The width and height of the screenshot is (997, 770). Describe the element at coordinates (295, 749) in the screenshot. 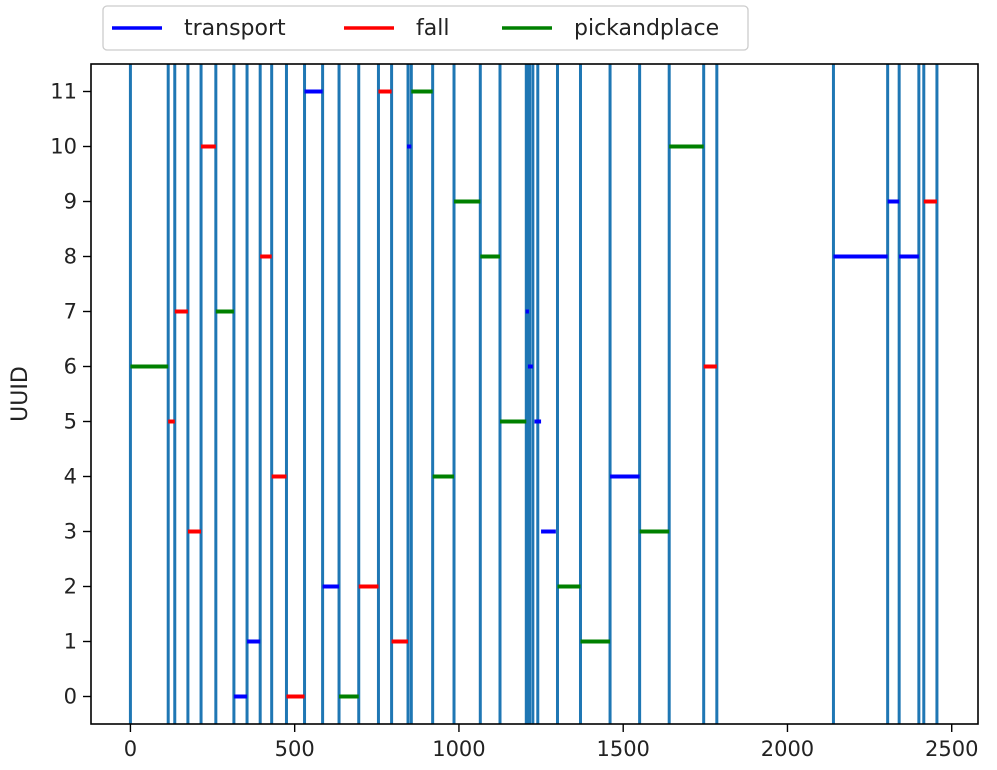

I see `x-tick-label: 500` at that location.